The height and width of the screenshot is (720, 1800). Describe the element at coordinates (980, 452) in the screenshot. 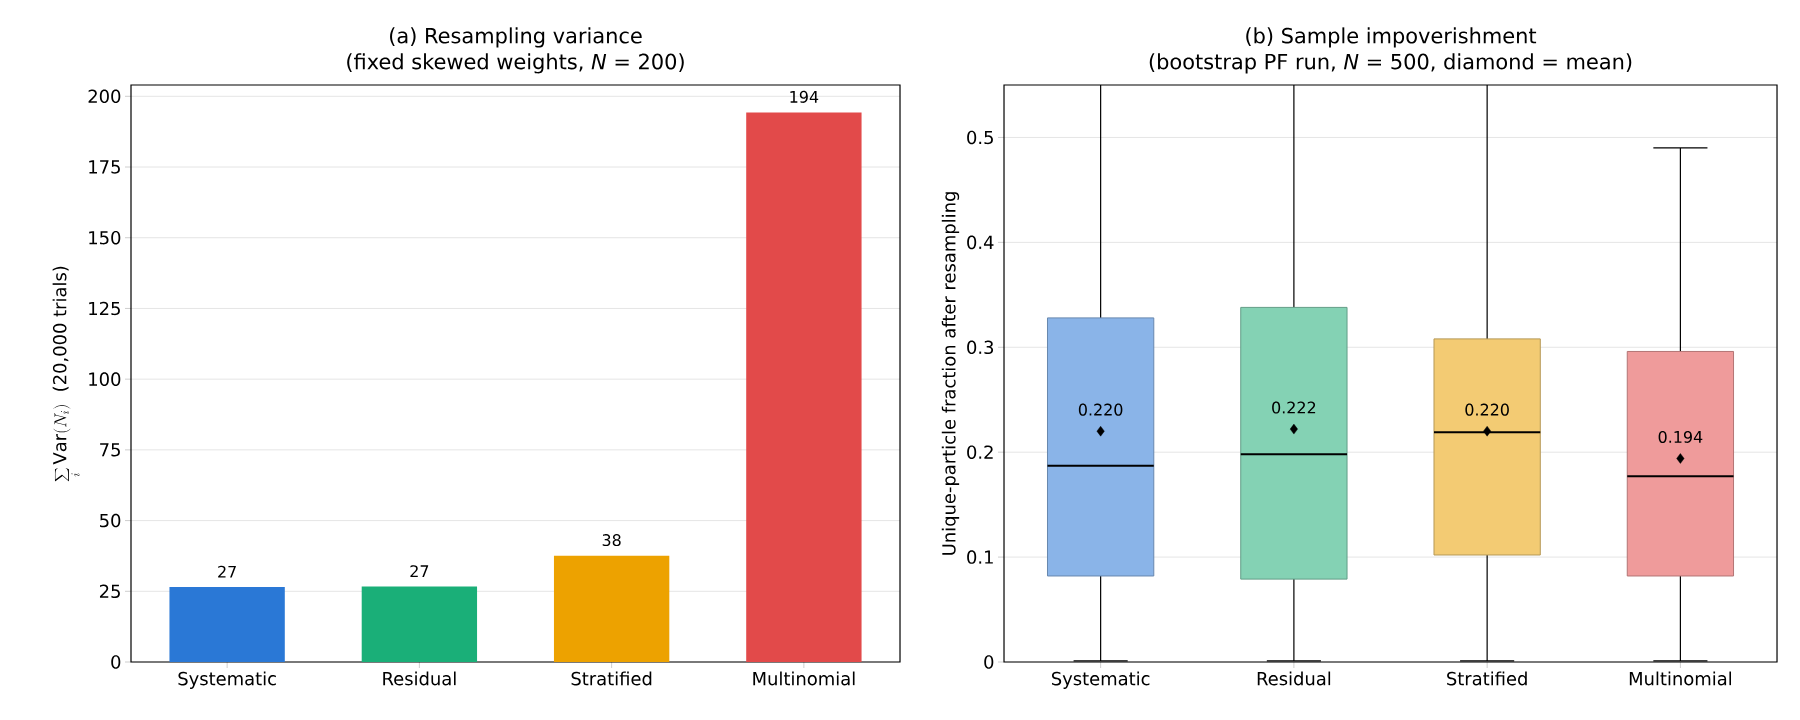

I see `y-tick-label: 0.2` at that location.